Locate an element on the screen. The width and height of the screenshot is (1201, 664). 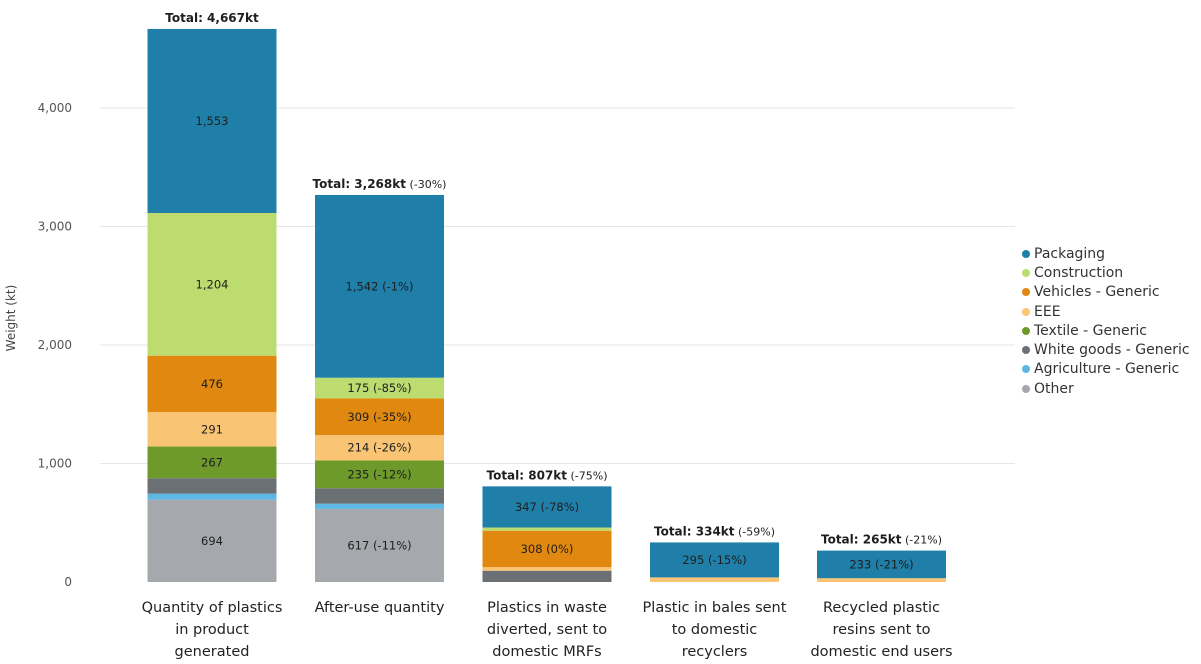
legend-label: White goods - Generic is located at coordinates (1112, 350).